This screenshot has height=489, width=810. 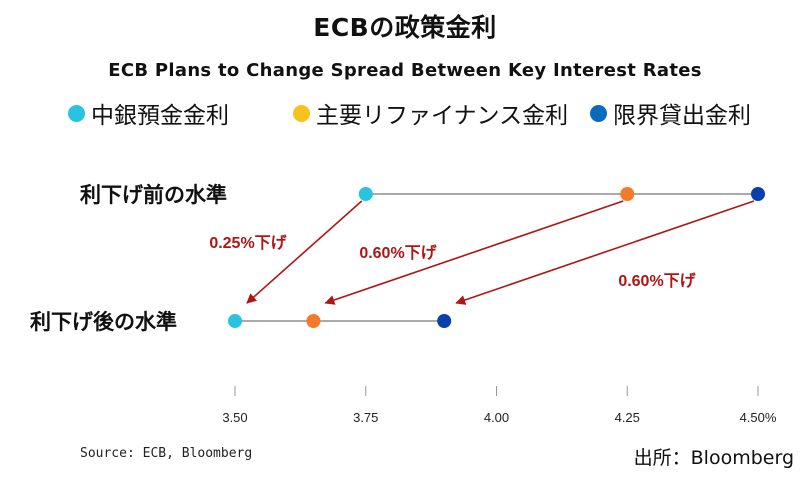 What do you see at coordinates (234, 417) in the screenshot?
I see `x-tick-label: 3.50` at bounding box center [234, 417].